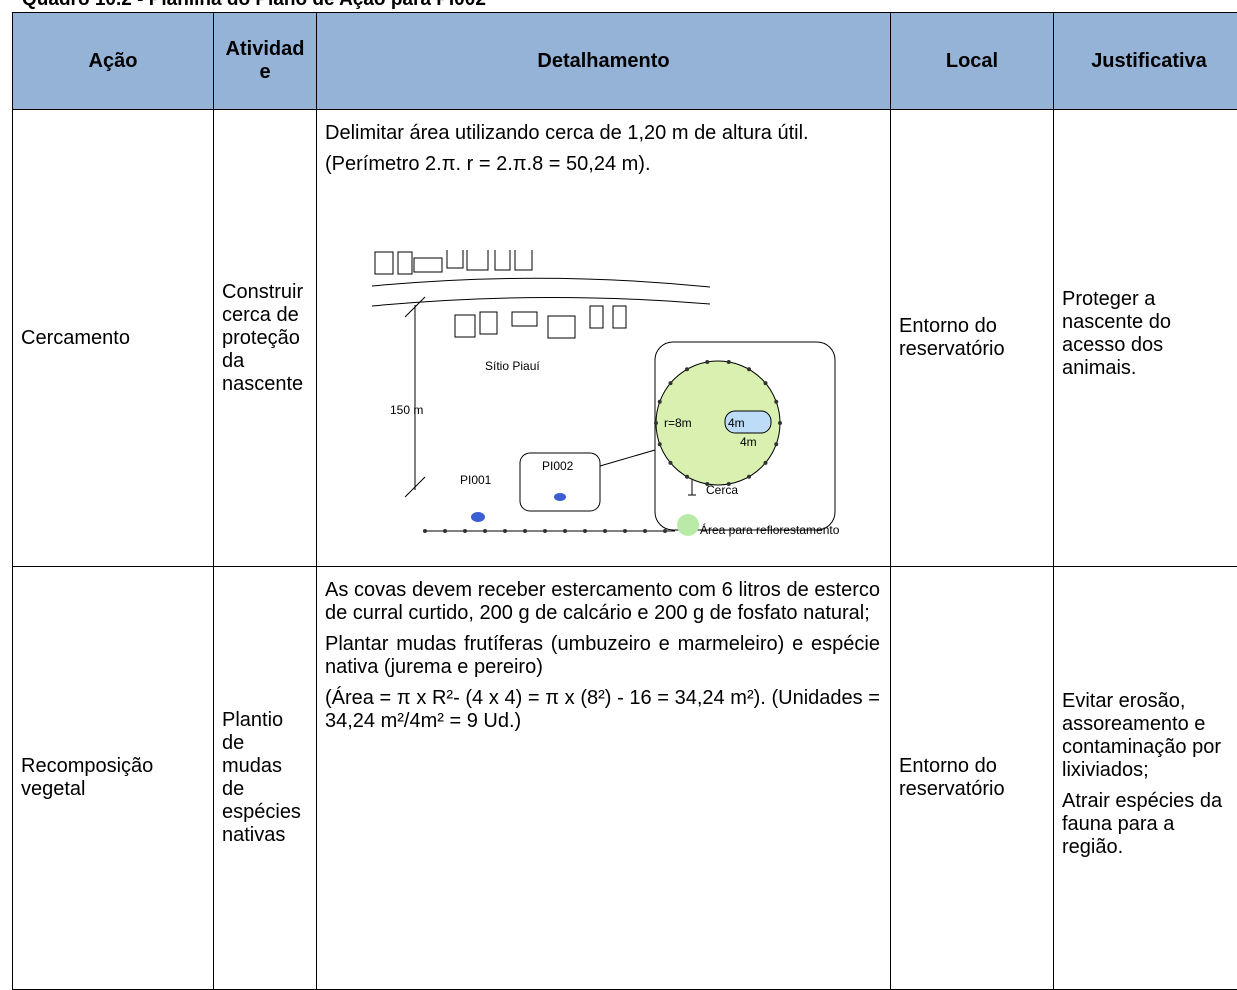 The height and width of the screenshot is (990, 1237). What do you see at coordinates (265, 61) in the screenshot?
I see `header-cell: Atividade` at bounding box center [265, 61].